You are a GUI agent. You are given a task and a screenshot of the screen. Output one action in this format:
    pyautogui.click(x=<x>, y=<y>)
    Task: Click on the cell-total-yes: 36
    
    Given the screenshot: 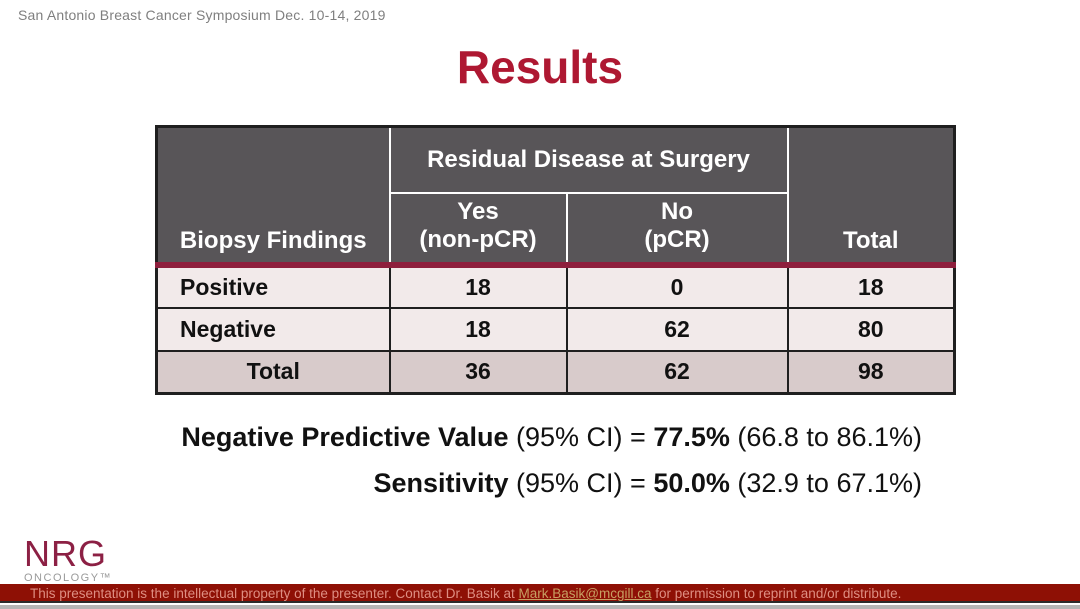 What is the action you would take?
    pyautogui.click(x=478, y=372)
    